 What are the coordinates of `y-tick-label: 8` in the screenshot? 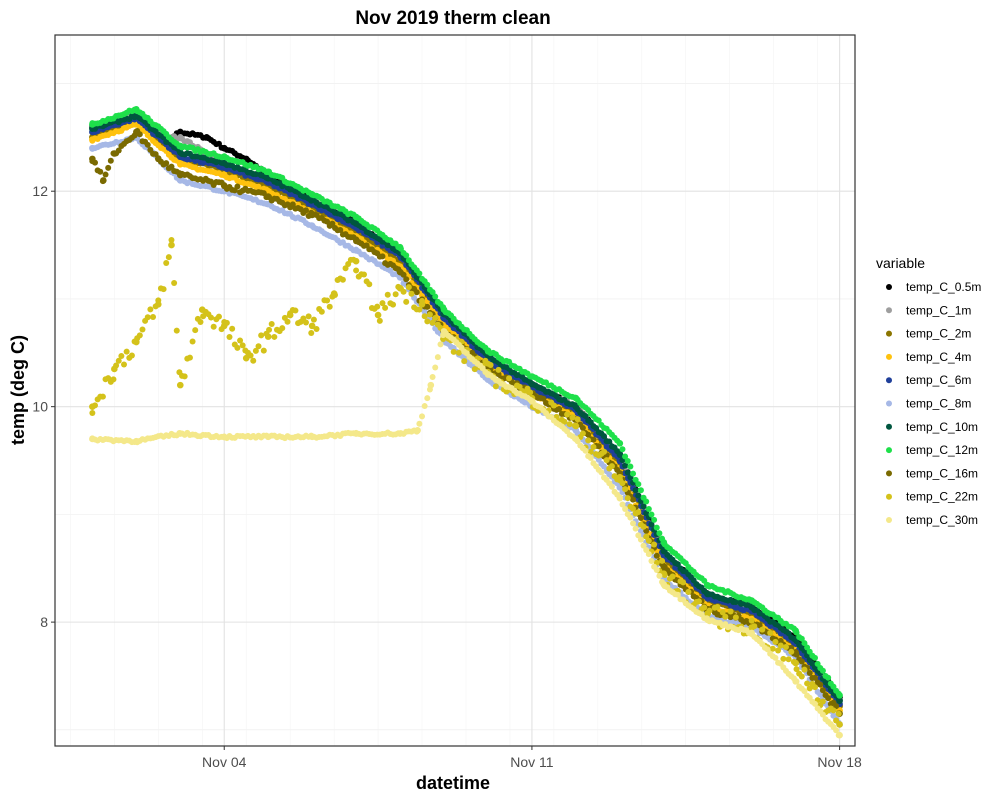 It's located at (44, 622).